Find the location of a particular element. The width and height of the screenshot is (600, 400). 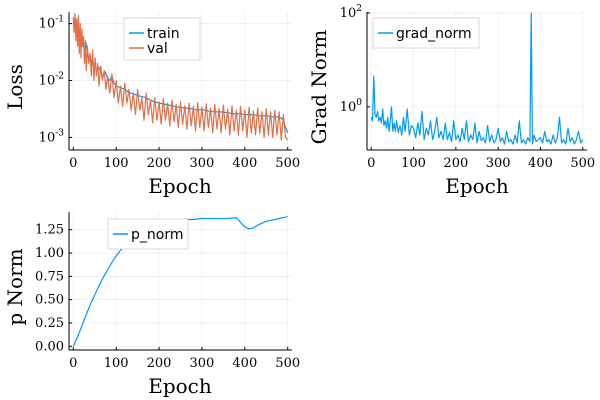

y-tick-label: 10⁻³ is located at coordinates (52, 136).